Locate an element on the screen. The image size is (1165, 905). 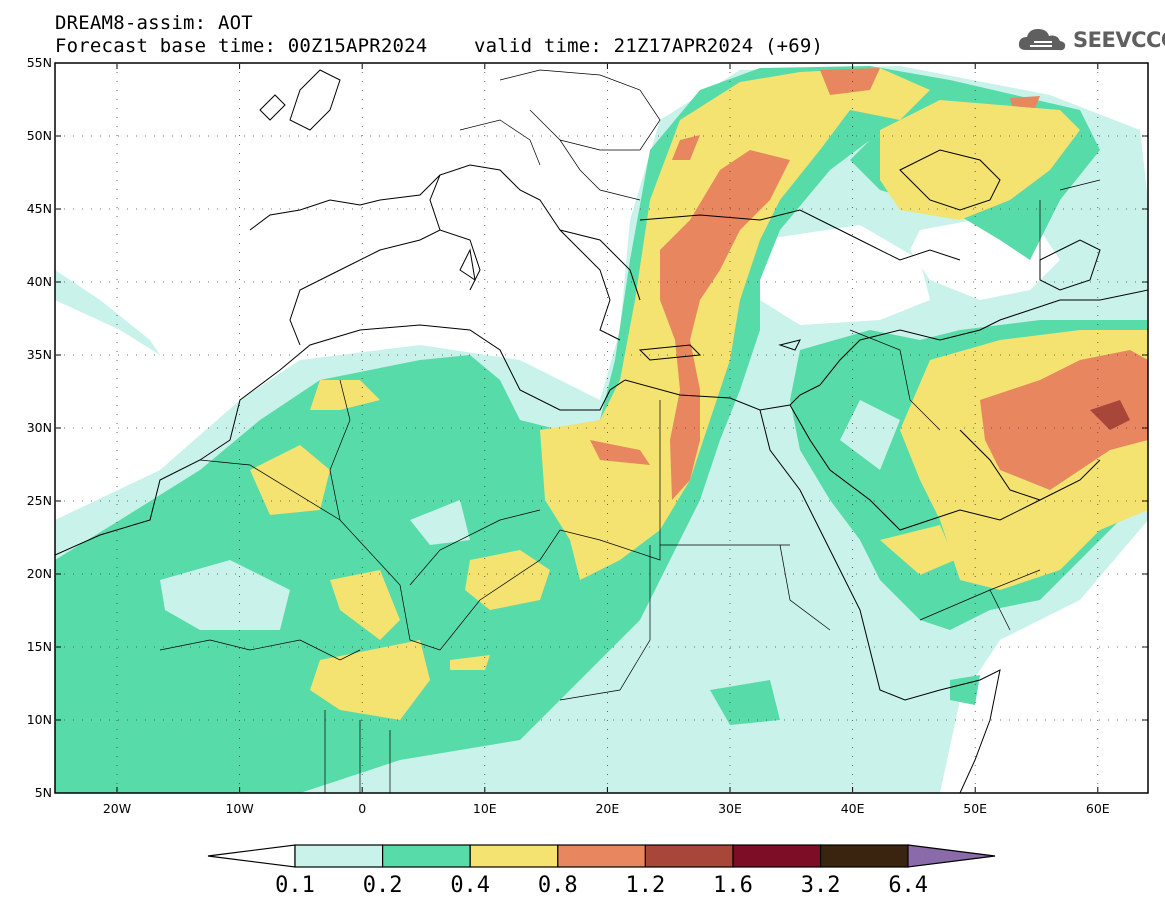
latitude-label: 35N is located at coordinates (39, 354).